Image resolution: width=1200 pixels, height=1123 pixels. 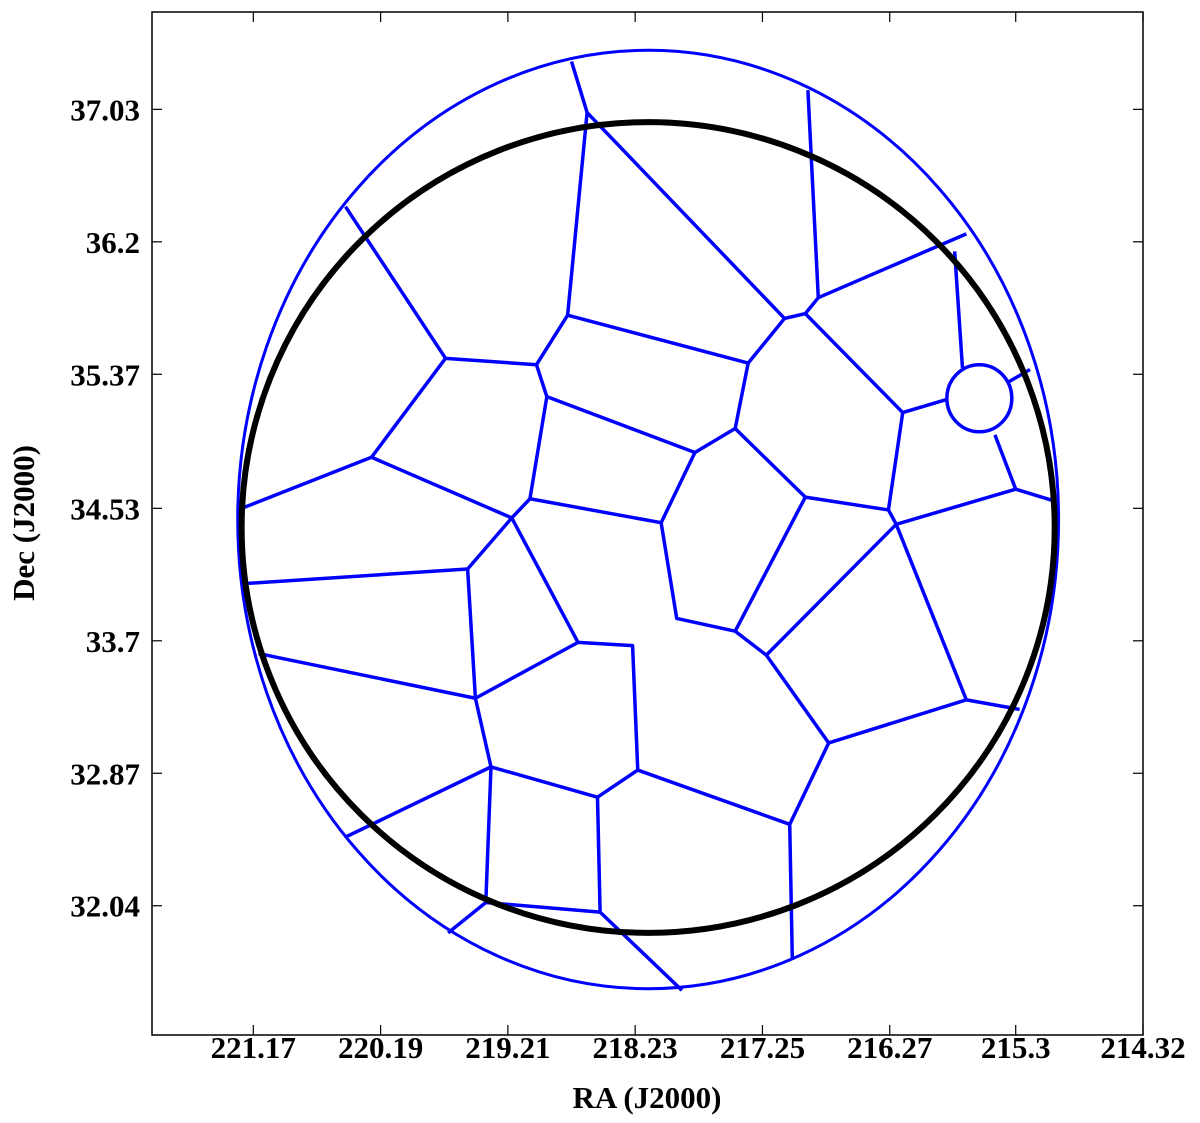 I want to click on y-tick-label: 33.7, so click(x=113, y=641).